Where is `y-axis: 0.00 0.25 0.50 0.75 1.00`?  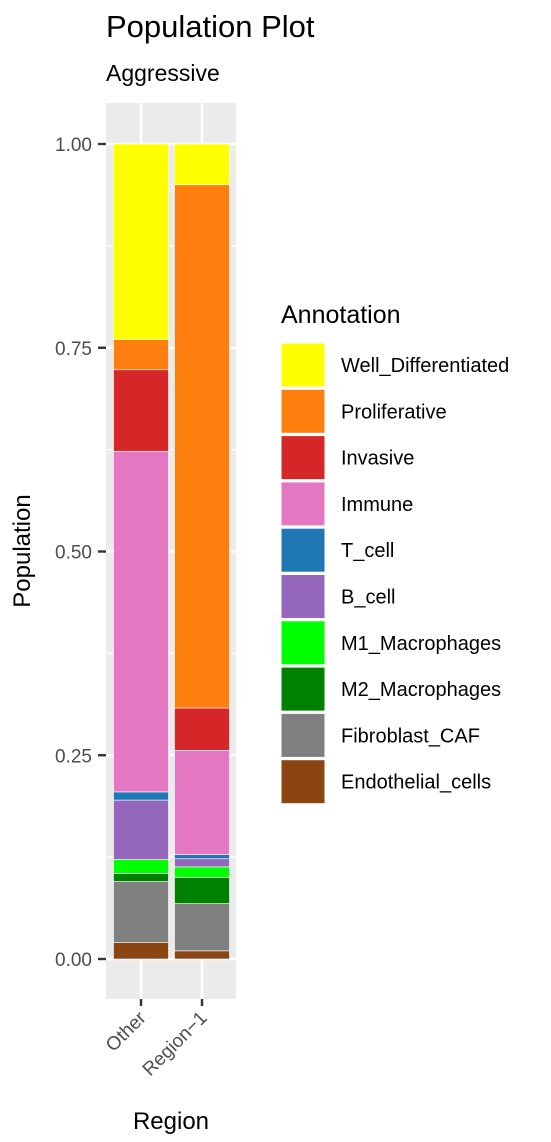 y-axis: 0.00 0.25 0.50 0.75 1.00 is located at coordinates (80, 553).